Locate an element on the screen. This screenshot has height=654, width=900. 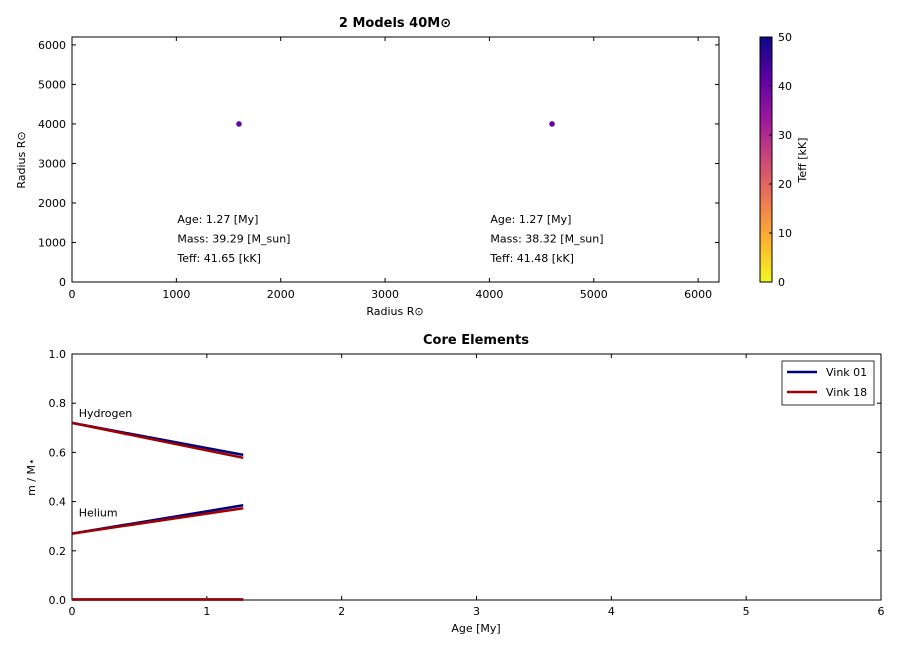
scatter-ytick-label: 1000 is located at coordinates (52, 242).